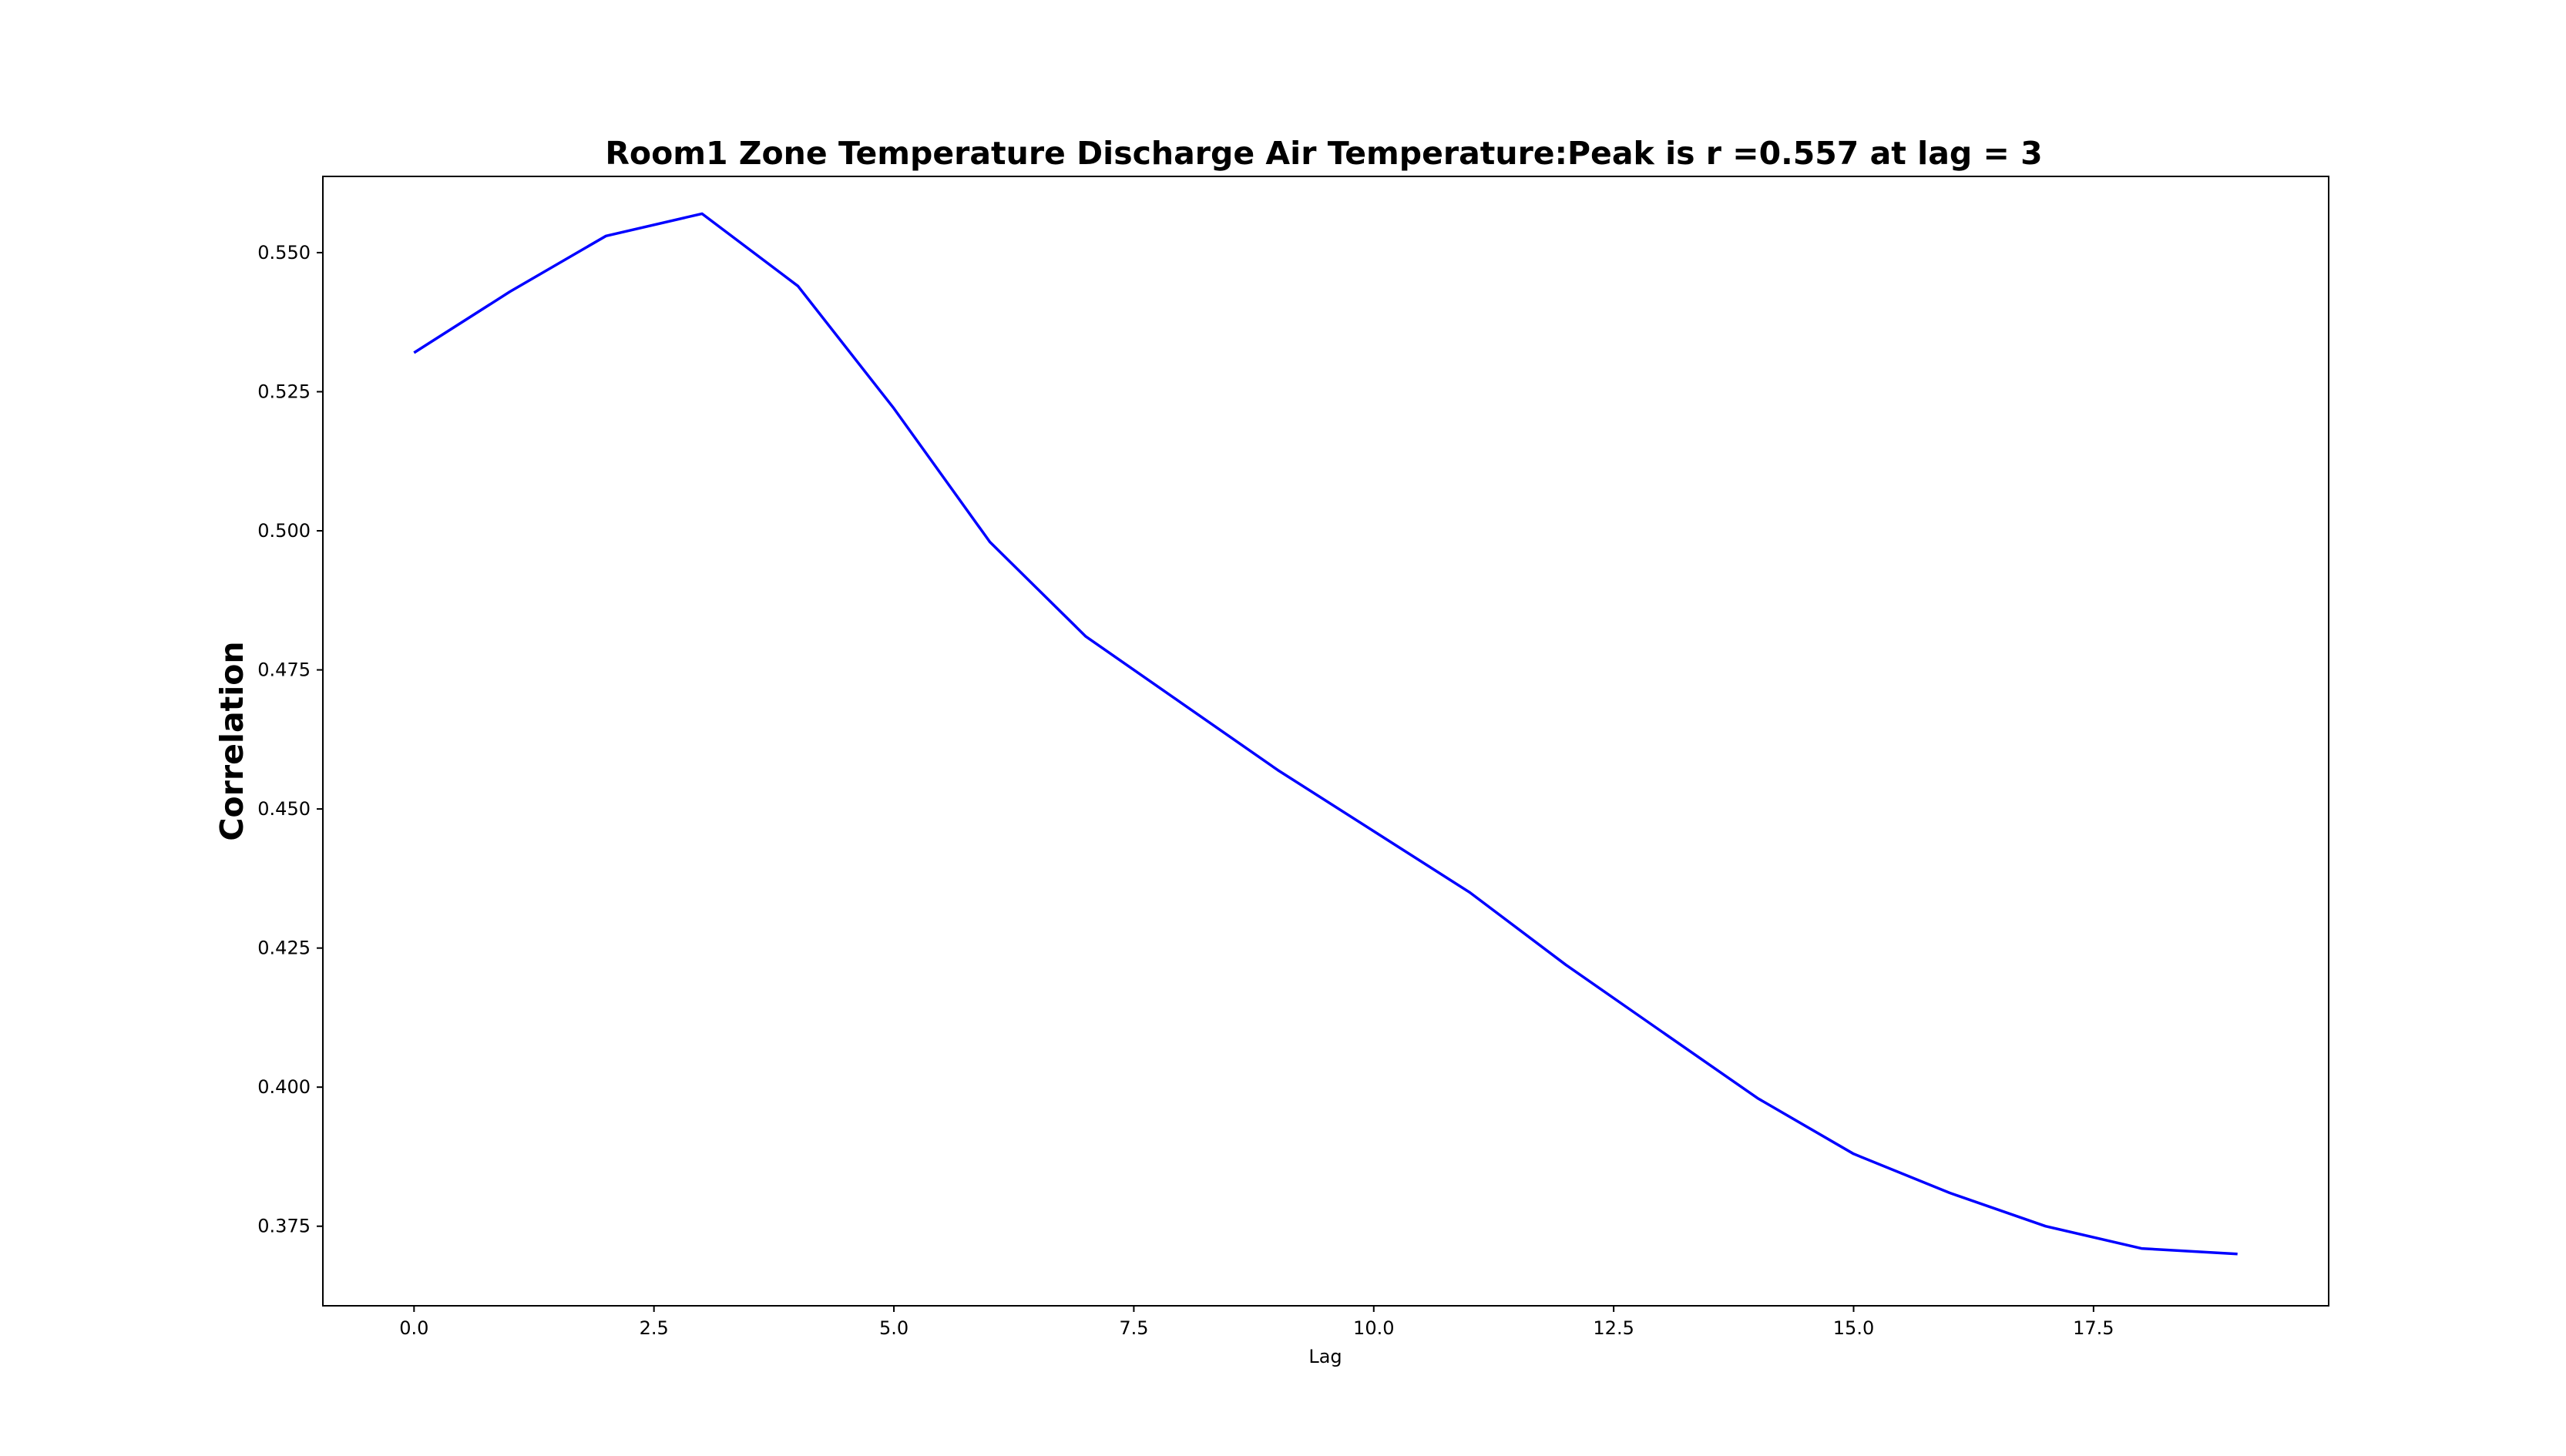  What do you see at coordinates (290, 739) in the screenshot?
I see `y-axis: 0.375 0.400 0.425 0.450 0.475 0.500 0.525 0.550` at bounding box center [290, 739].